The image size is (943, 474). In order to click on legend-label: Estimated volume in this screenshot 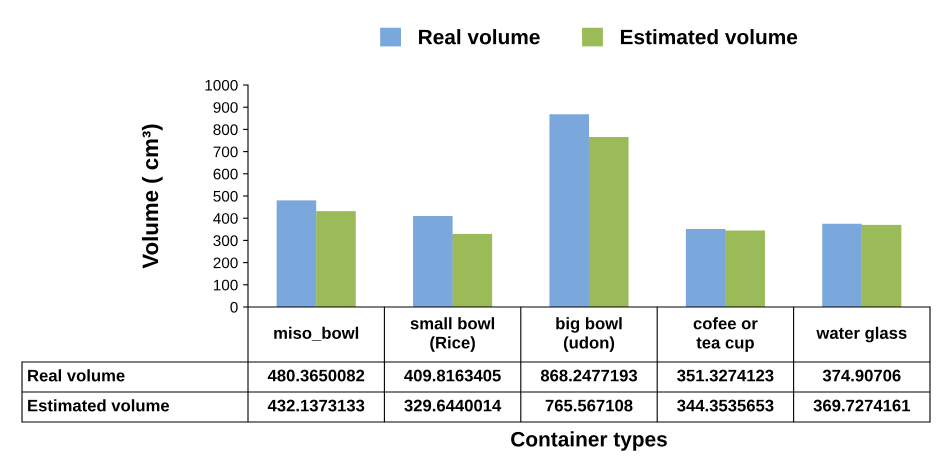, I will do `click(709, 36)`.